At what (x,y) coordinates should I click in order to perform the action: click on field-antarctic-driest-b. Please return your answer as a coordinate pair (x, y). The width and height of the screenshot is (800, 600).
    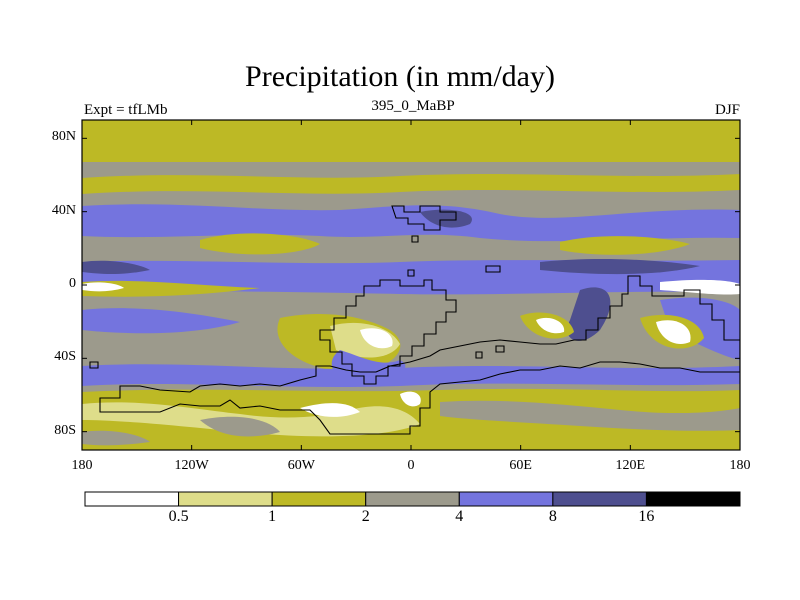
    Looking at the image, I should click on (410, 399).